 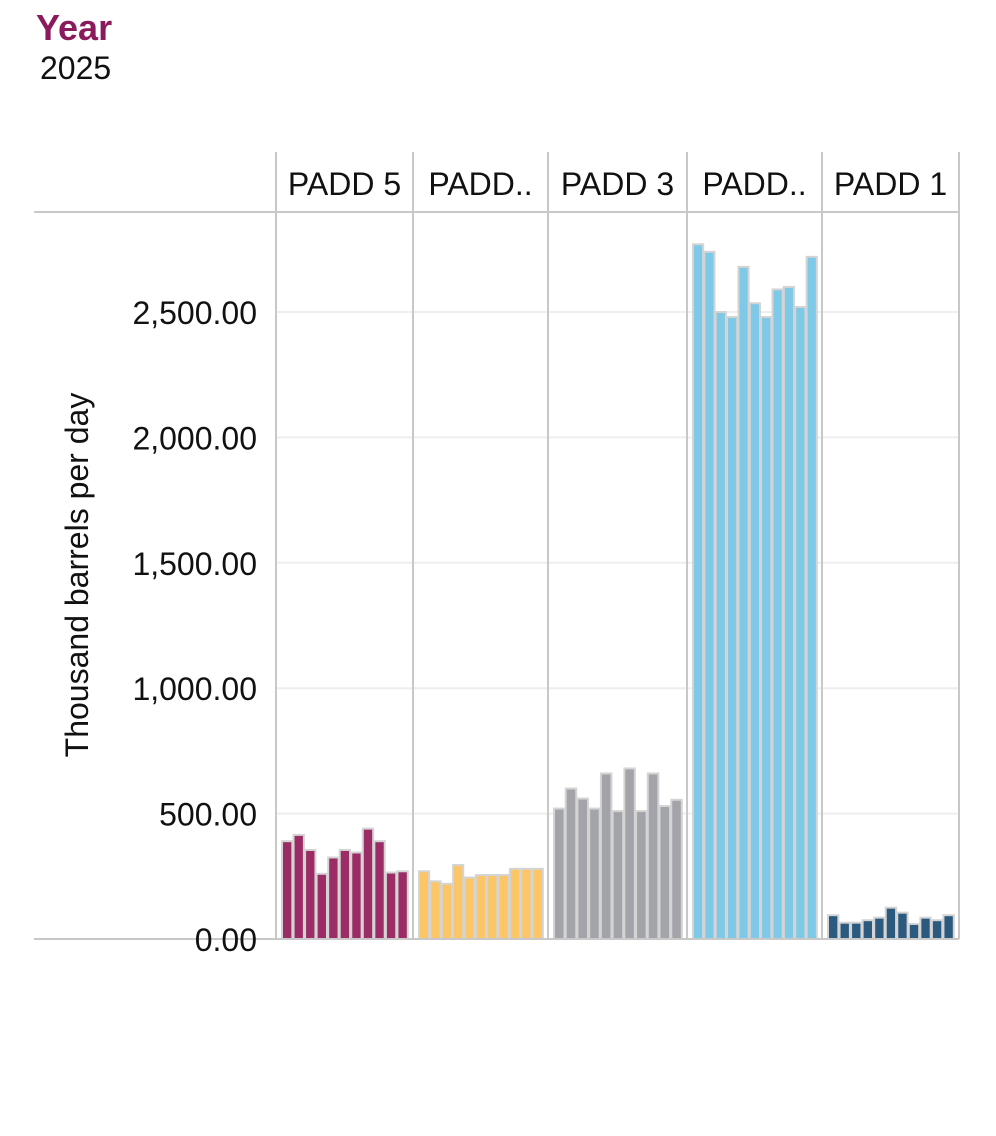 What do you see at coordinates (77, 575) in the screenshot?
I see `y-axis-label: Thousand barrels per day` at bounding box center [77, 575].